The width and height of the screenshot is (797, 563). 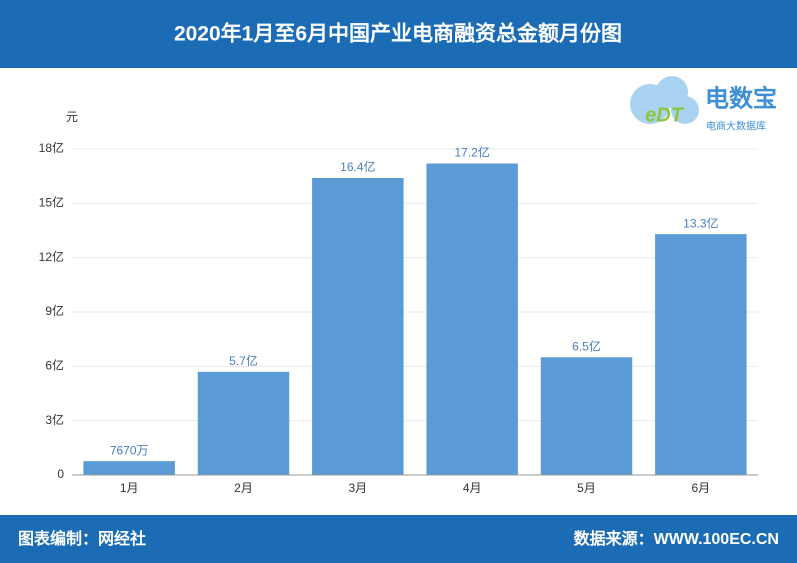 What do you see at coordinates (51, 202) in the screenshot?
I see `y-tick-label: 15亿` at bounding box center [51, 202].